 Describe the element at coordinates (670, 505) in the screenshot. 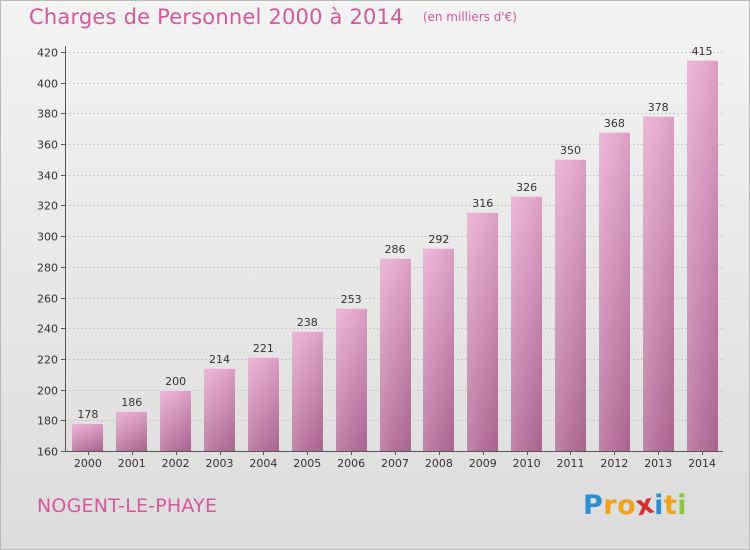

I see `logo-letter: t` at that location.